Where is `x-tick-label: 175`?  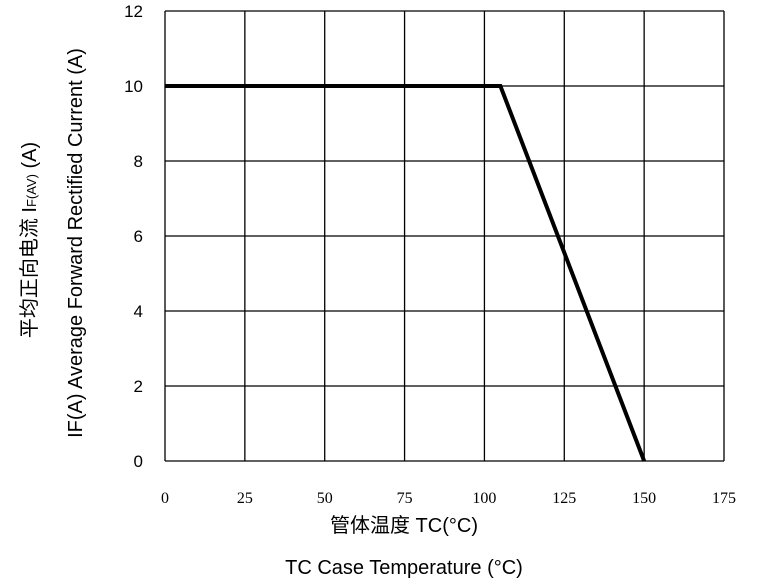 x-tick-label: 175 is located at coordinates (724, 498).